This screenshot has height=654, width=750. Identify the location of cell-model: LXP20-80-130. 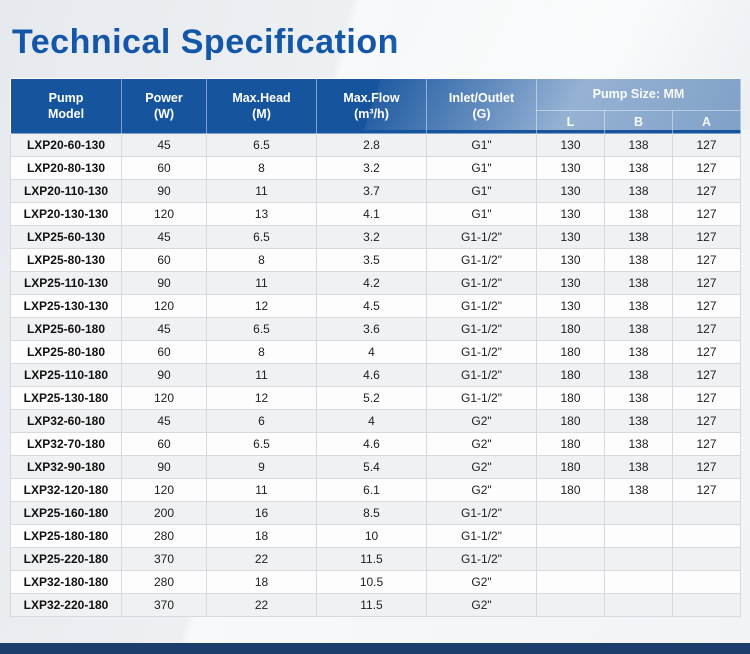
(66, 168).